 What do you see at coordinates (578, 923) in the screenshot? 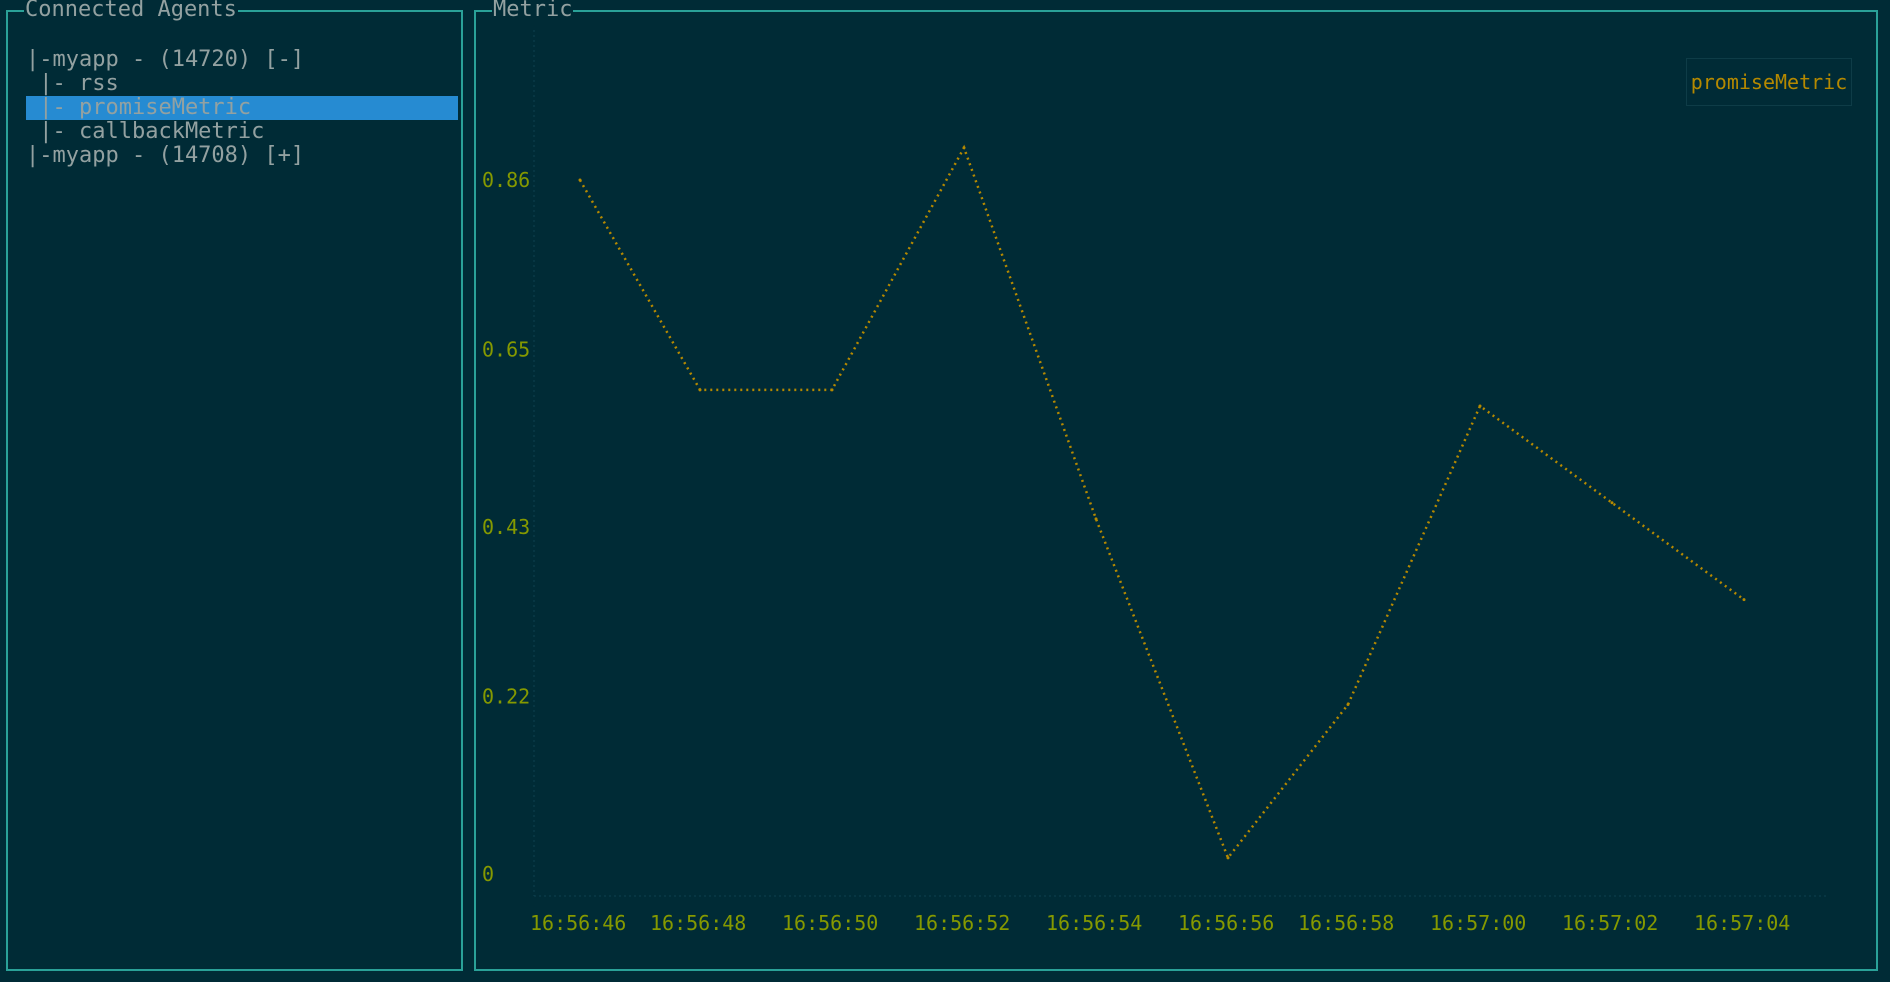
I see `x-tick-label: 16:56:46` at bounding box center [578, 923].